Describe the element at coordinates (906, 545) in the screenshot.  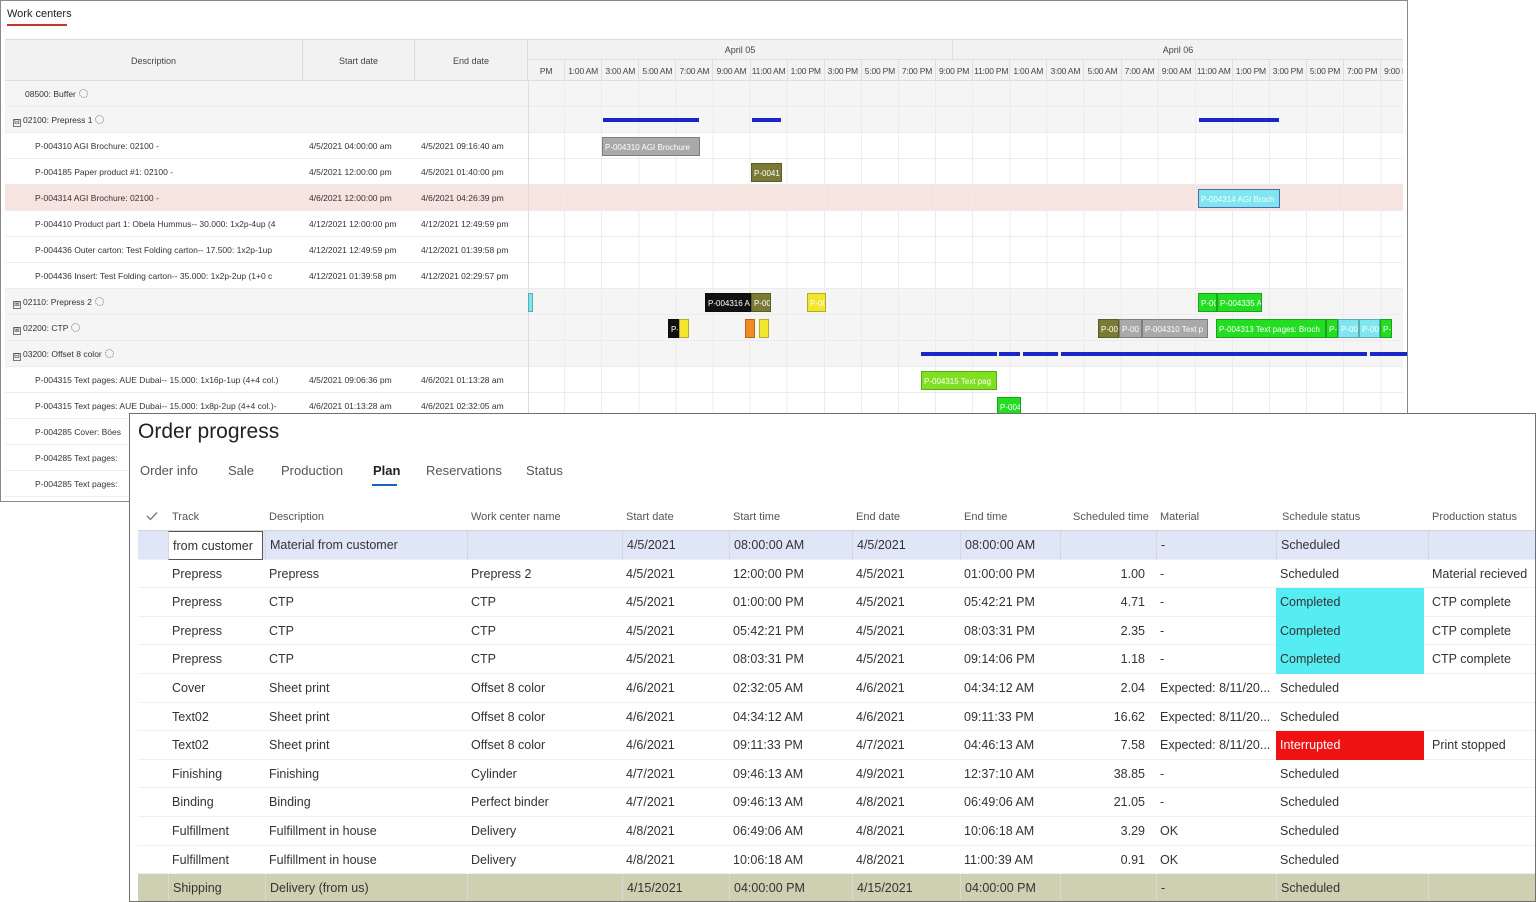
I see `cell-end-date: 4/5/2021` at that location.